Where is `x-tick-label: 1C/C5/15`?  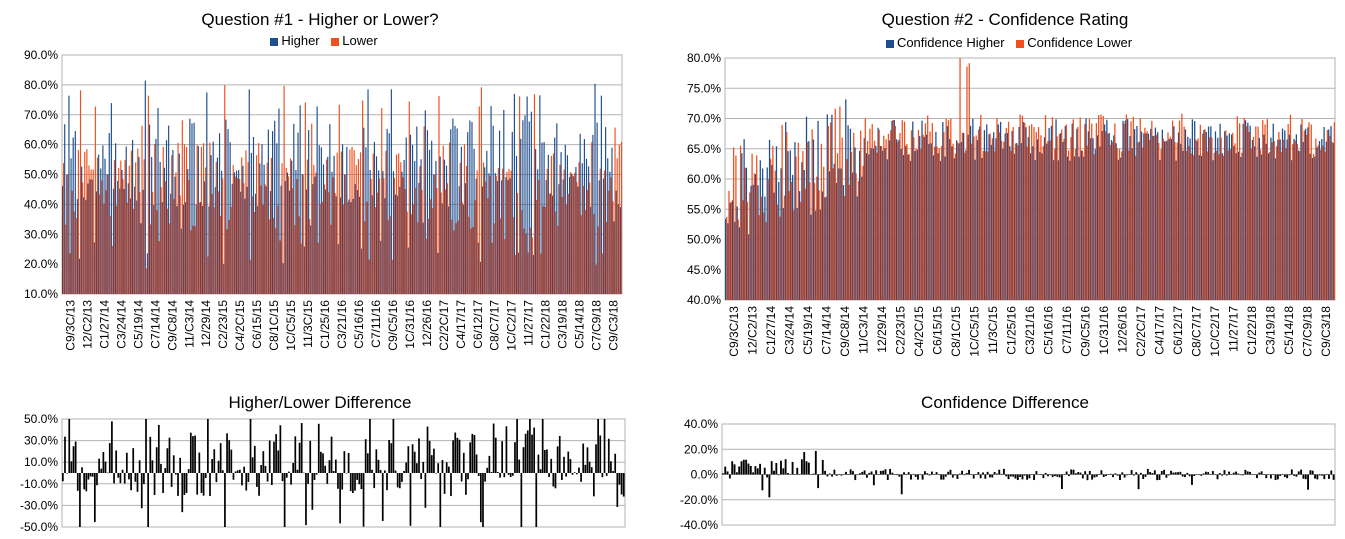
x-tick-label: 1C/C5/15 is located at coordinates (291, 325).